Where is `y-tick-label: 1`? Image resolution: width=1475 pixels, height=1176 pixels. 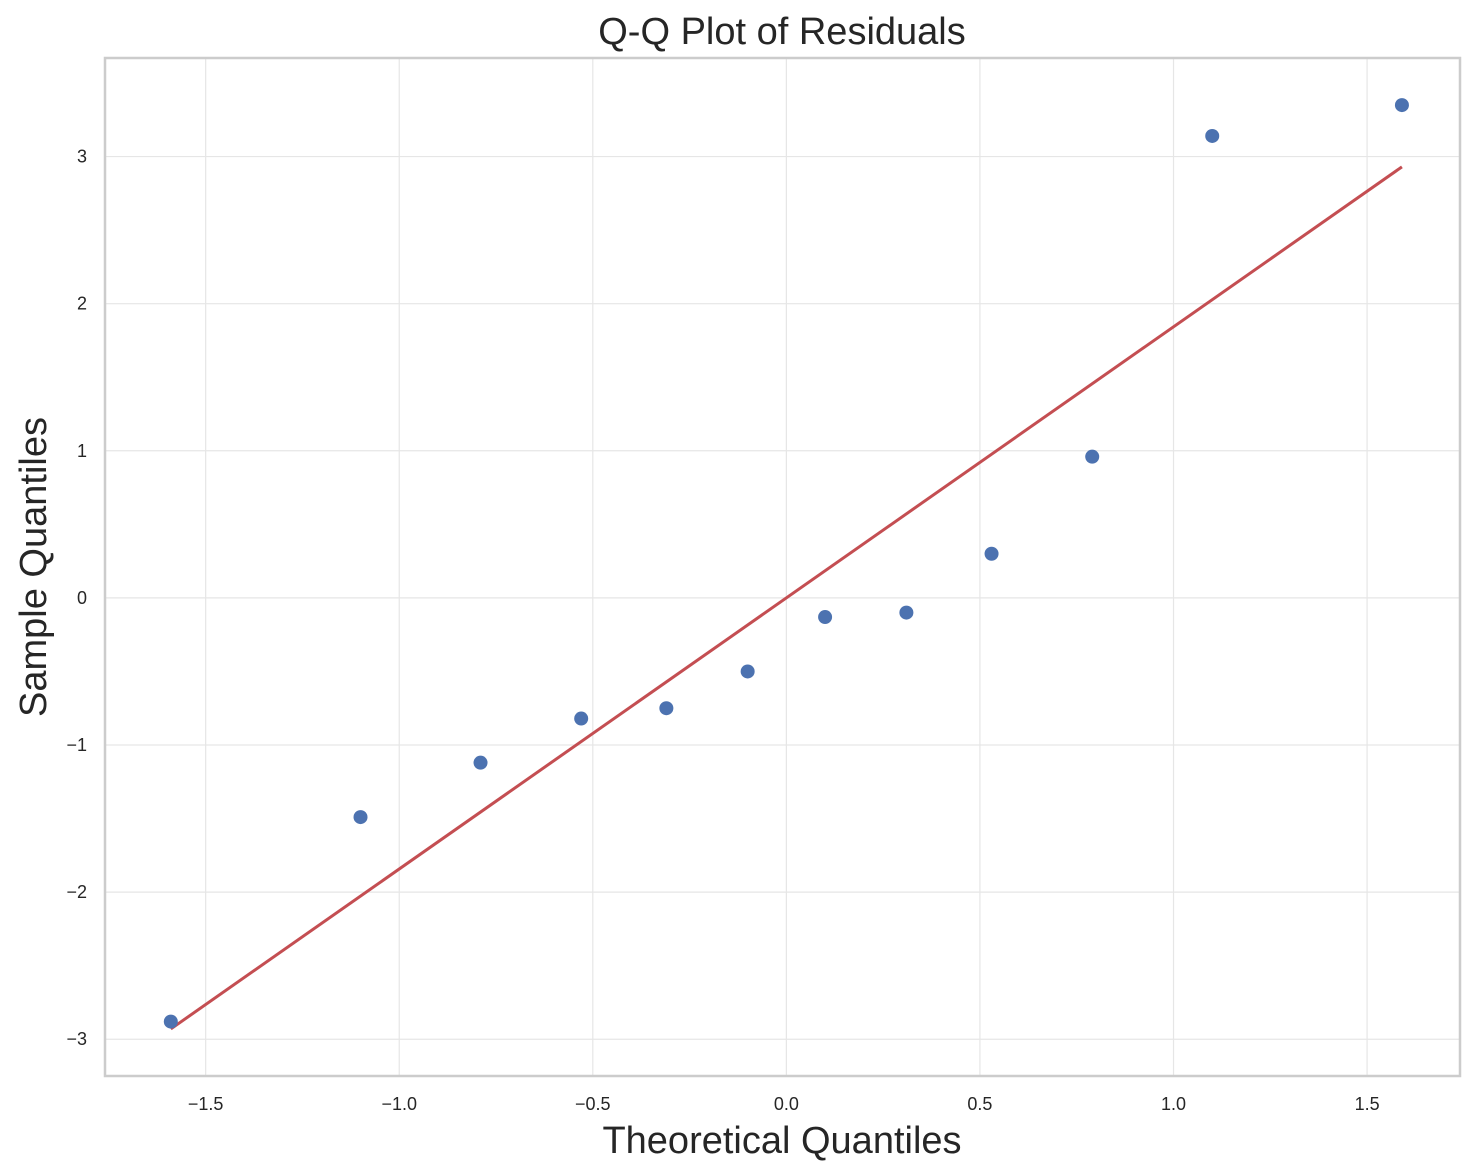 y-tick-label: 1 is located at coordinates (82, 451).